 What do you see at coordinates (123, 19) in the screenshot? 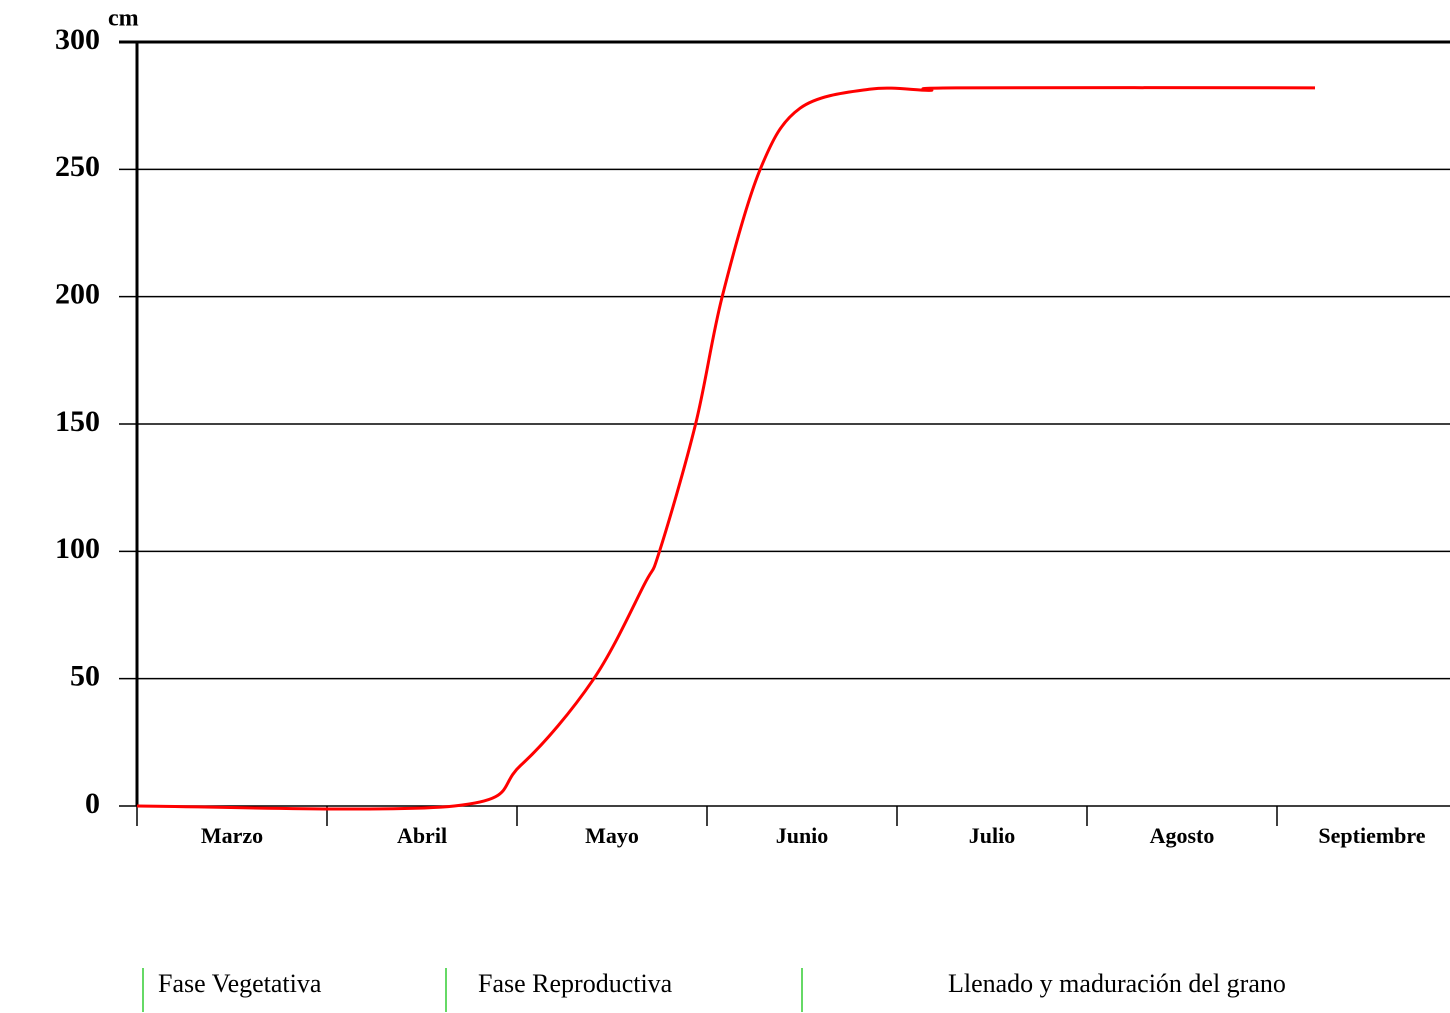
I see `y-axis-title: cm` at bounding box center [123, 19].